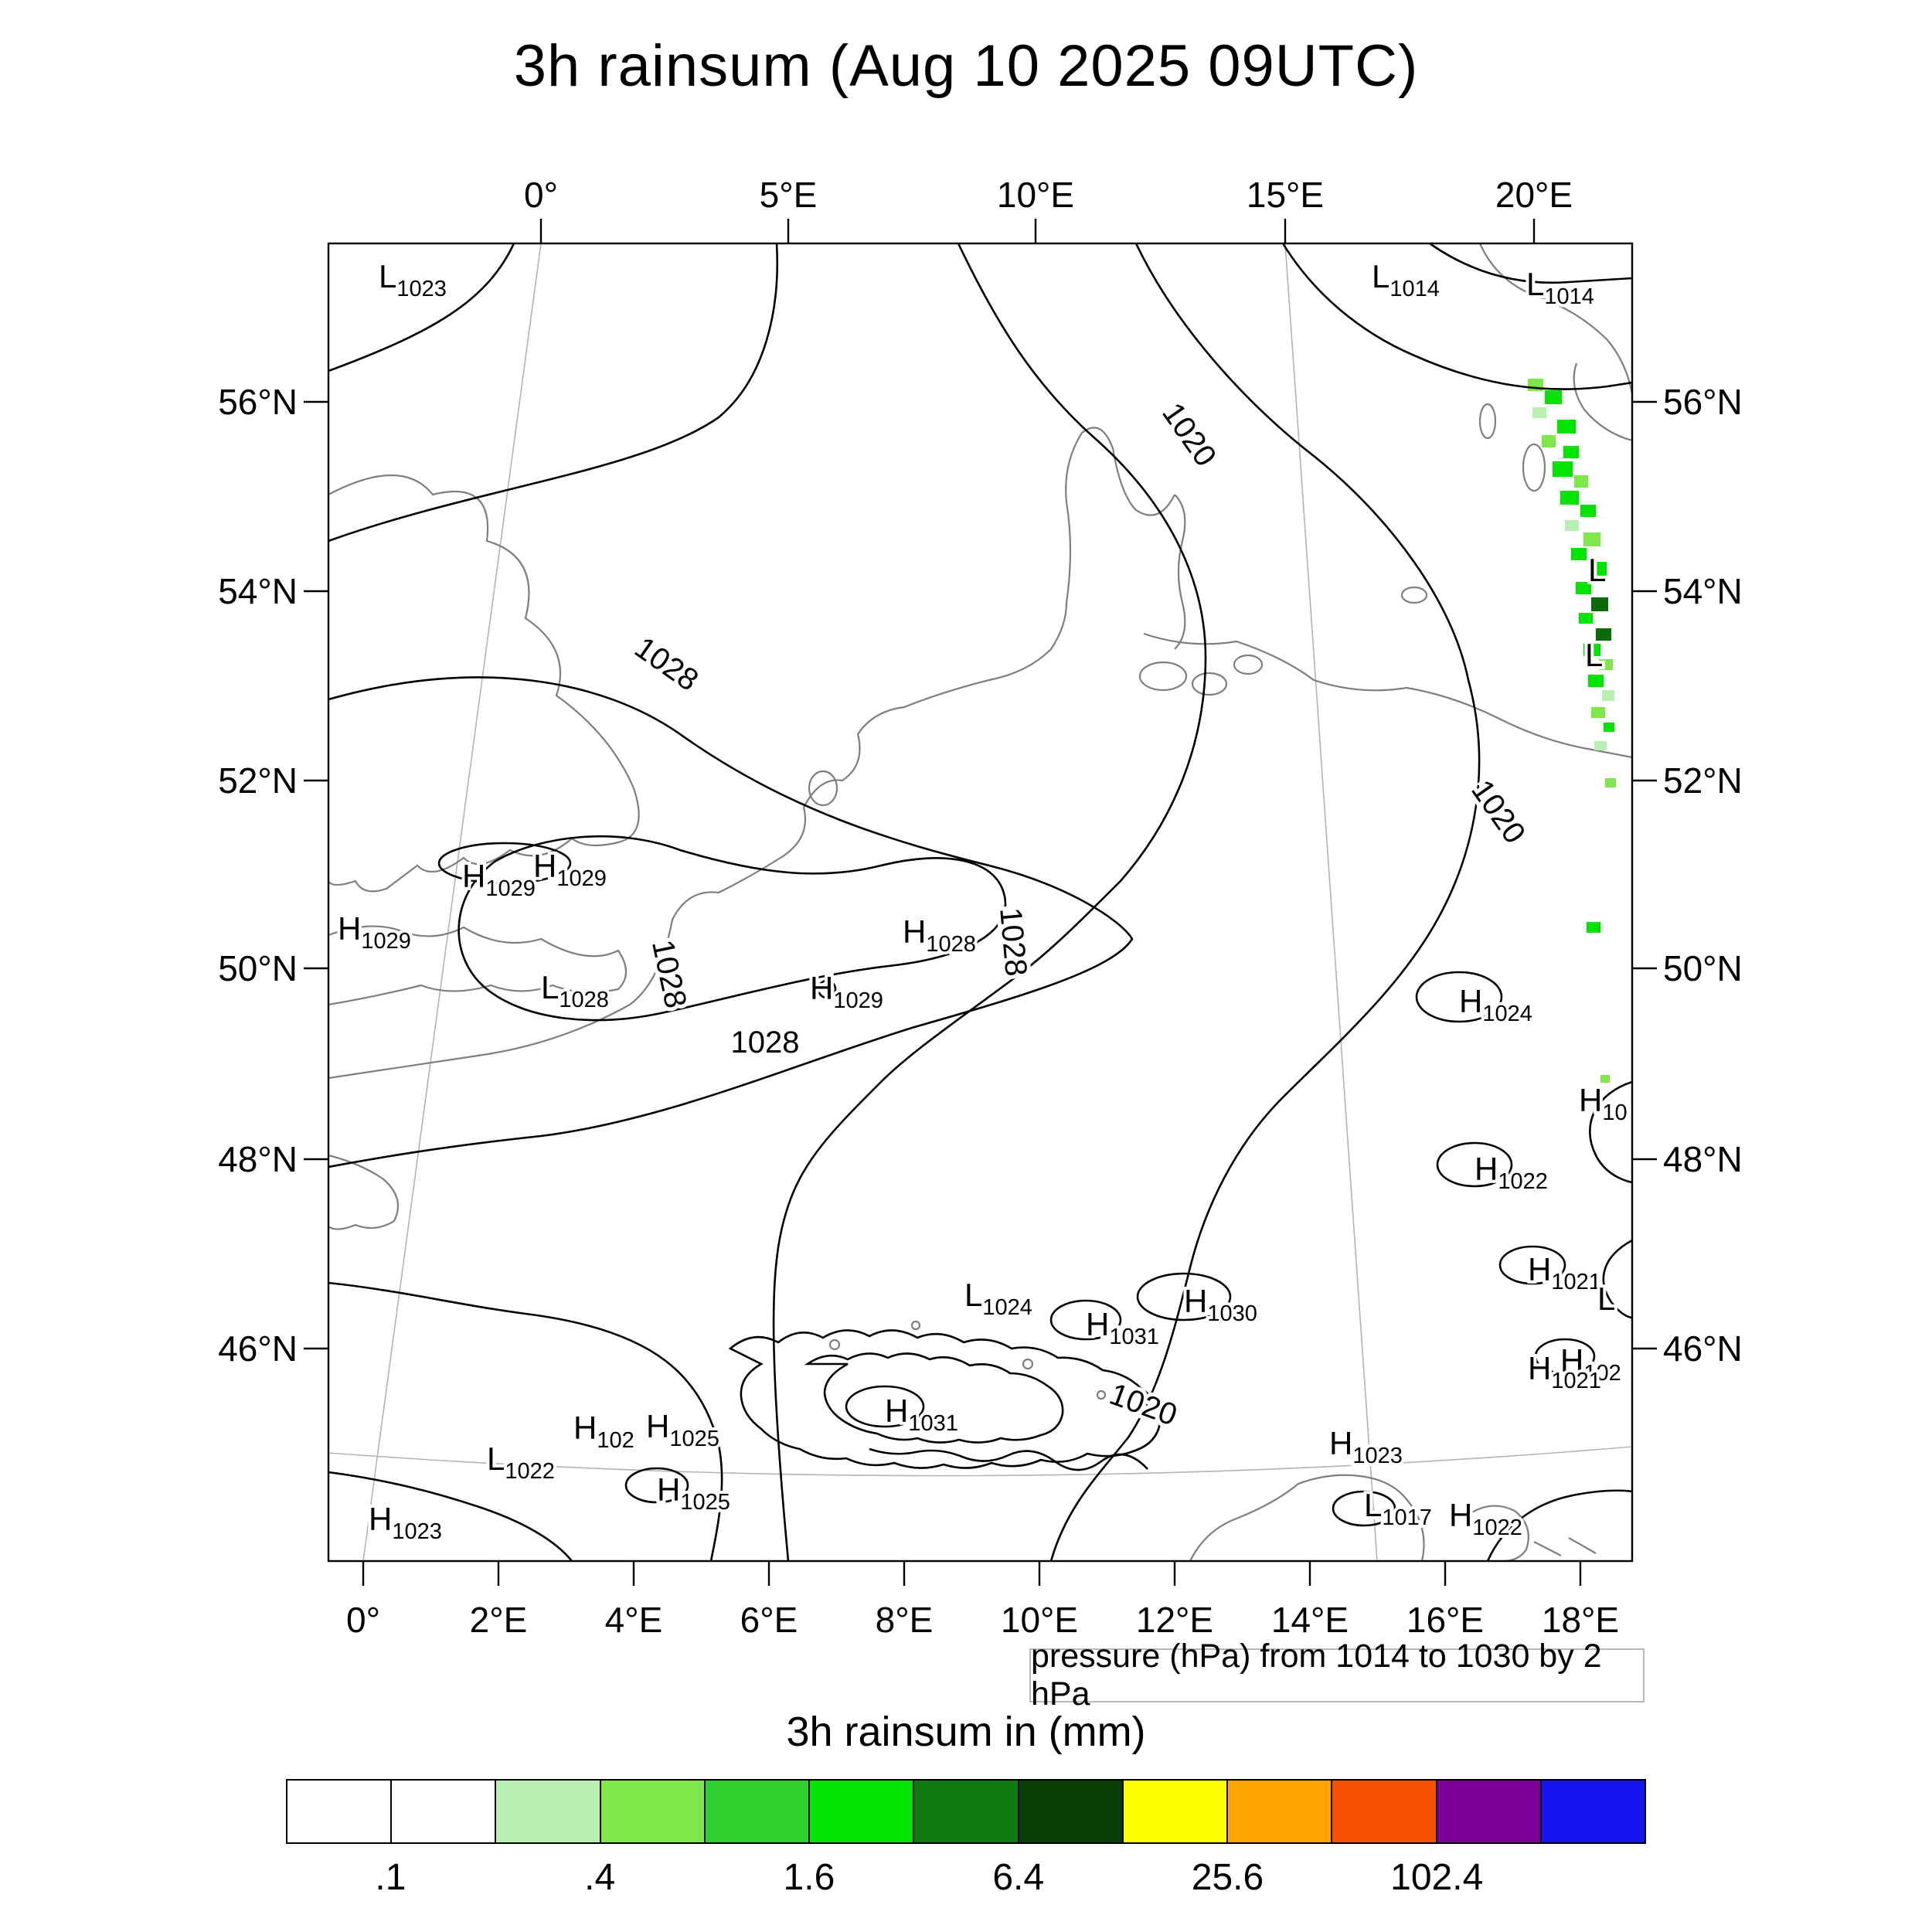 The height and width of the screenshot is (1932, 1932). I want to click on rain-layer, so click(1572, 731).